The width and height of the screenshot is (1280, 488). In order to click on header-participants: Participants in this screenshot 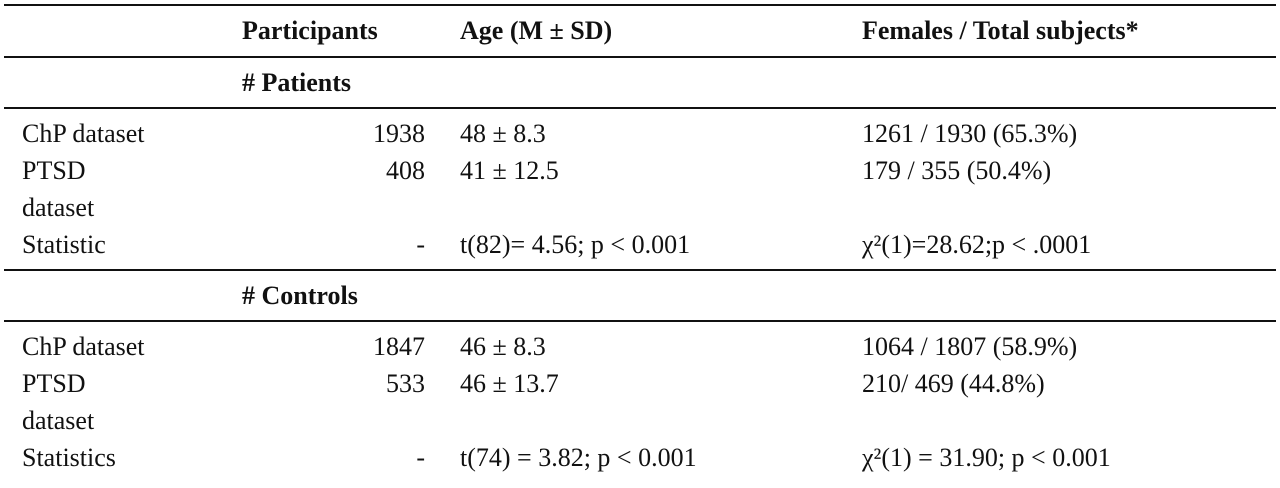, I will do `click(310, 30)`.